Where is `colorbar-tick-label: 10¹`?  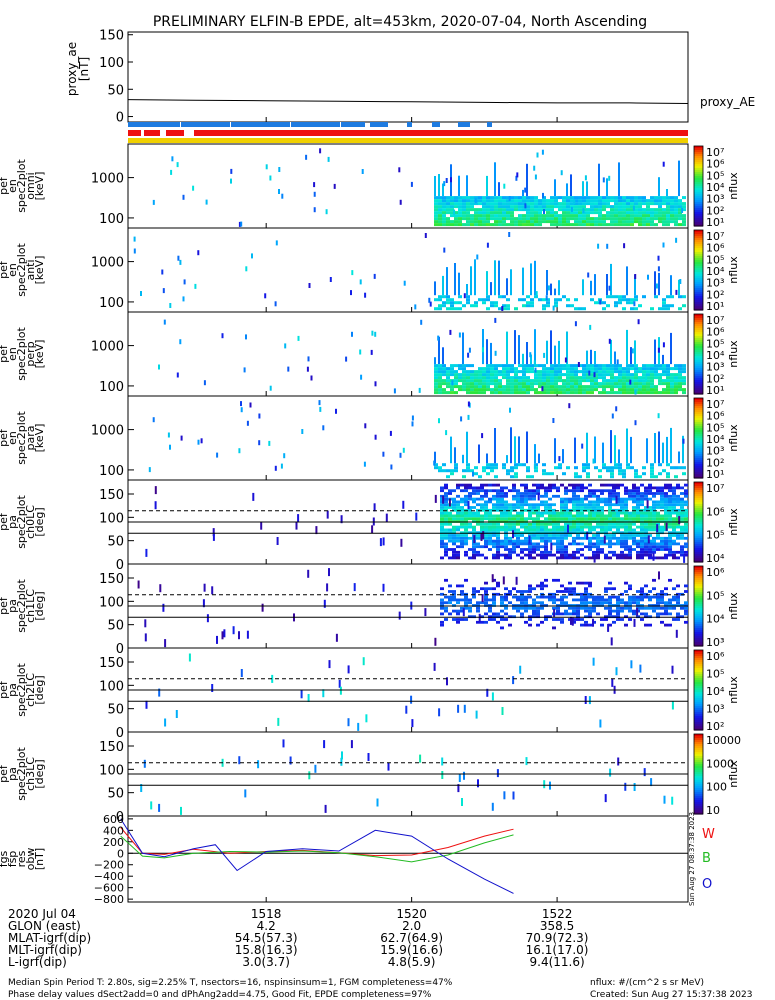
colorbar-tick-label: 10¹ is located at coordinates (715, 306).